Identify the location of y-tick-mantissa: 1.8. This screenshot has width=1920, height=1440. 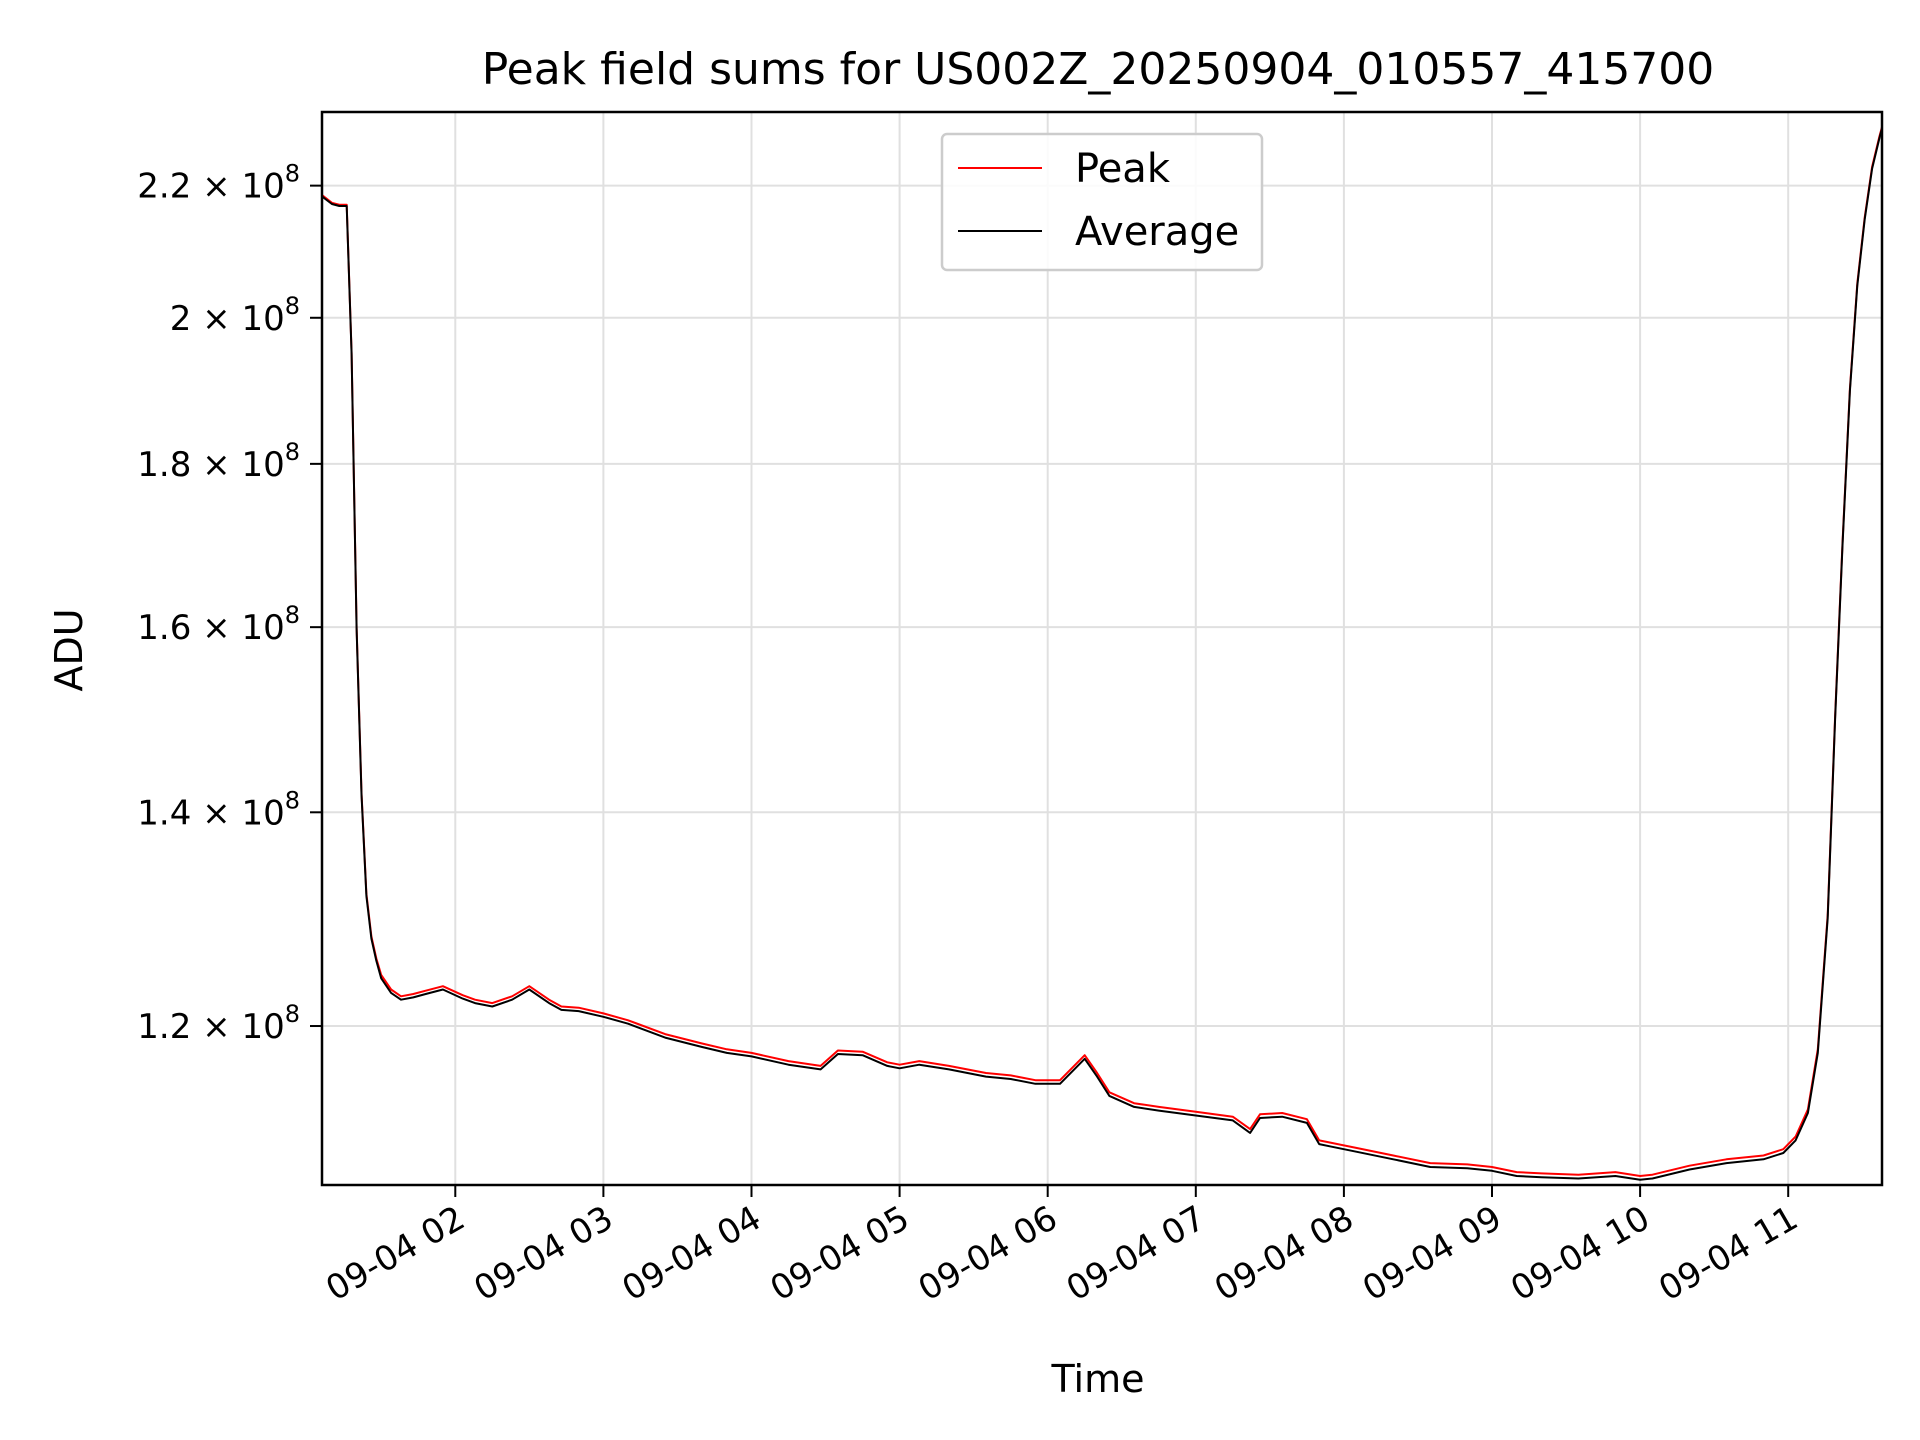
(164, 465).